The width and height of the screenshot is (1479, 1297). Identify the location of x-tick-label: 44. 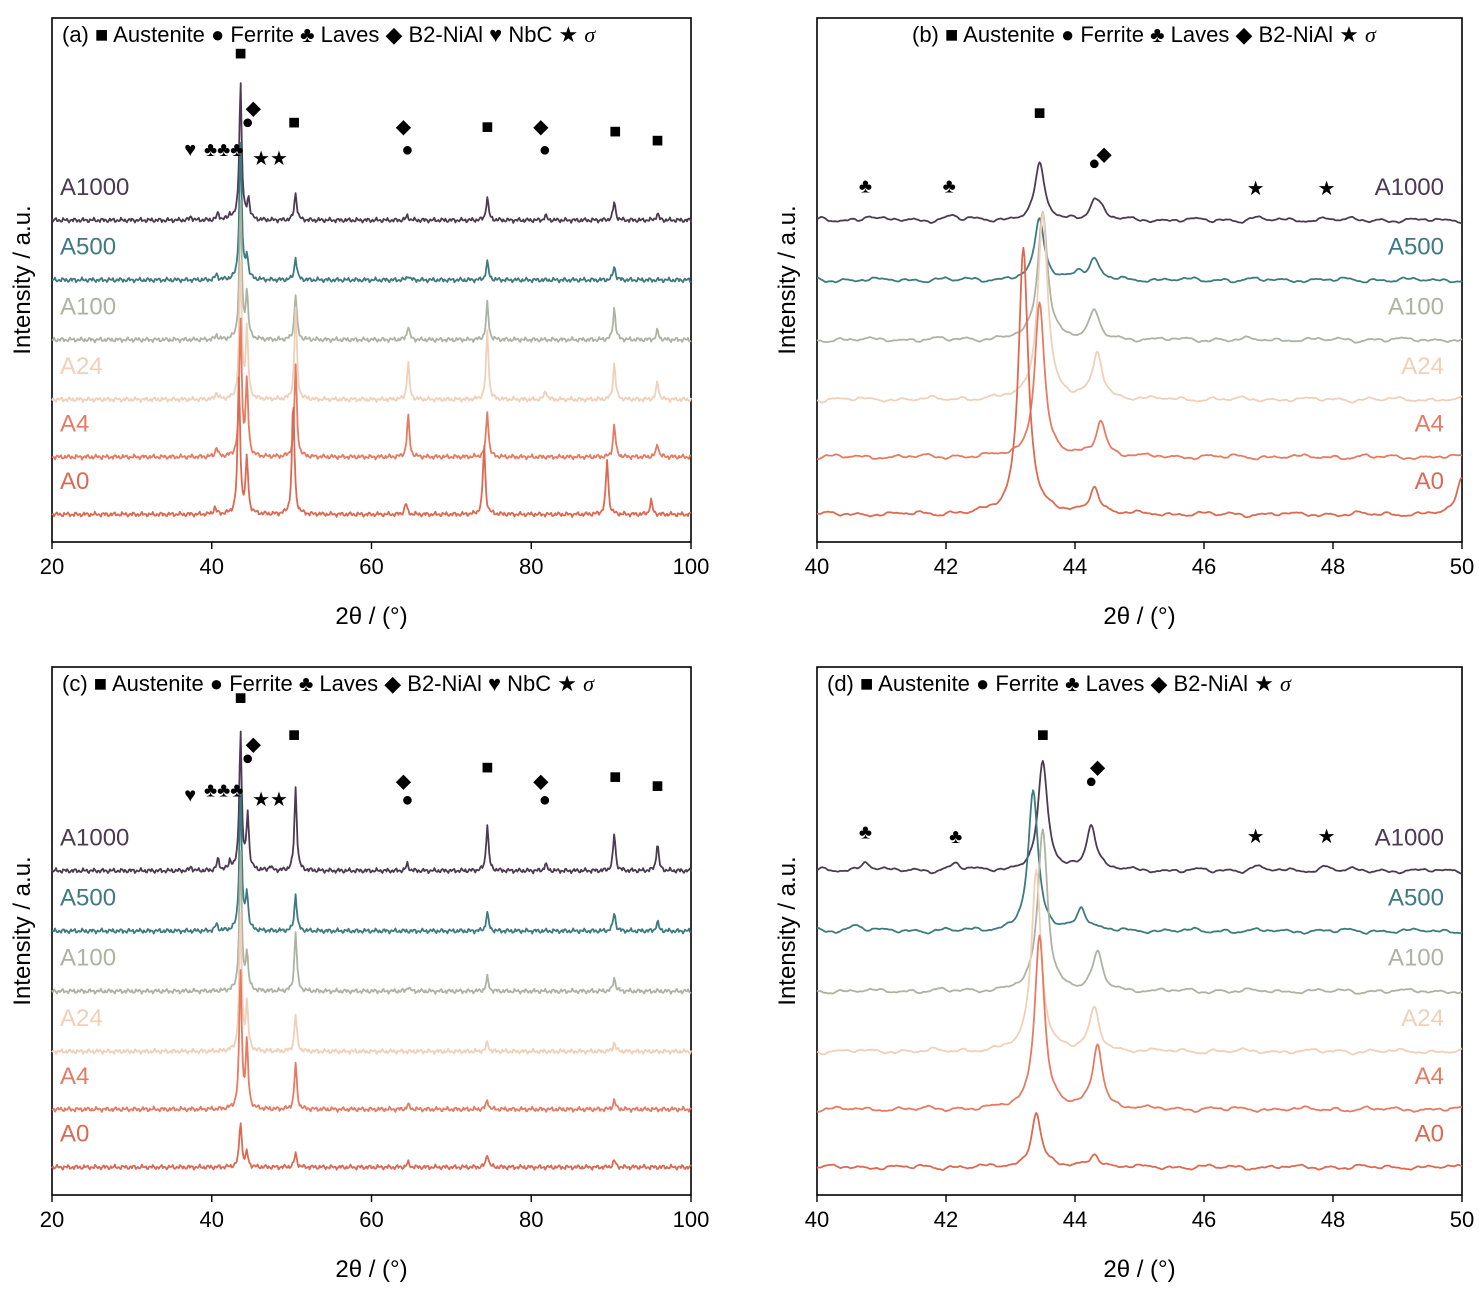
(1075, 566).